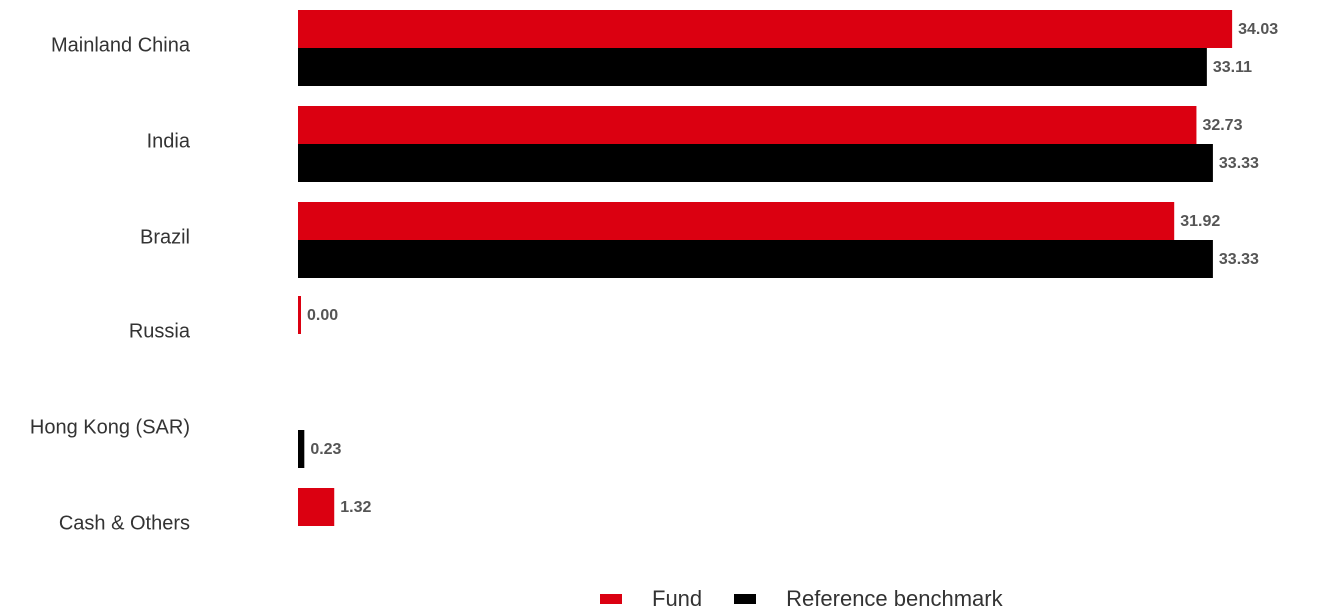 The height and width of the screenshot is (614, 1329). I want to click on category-label-brazil: Brazil, so click(165, 237).